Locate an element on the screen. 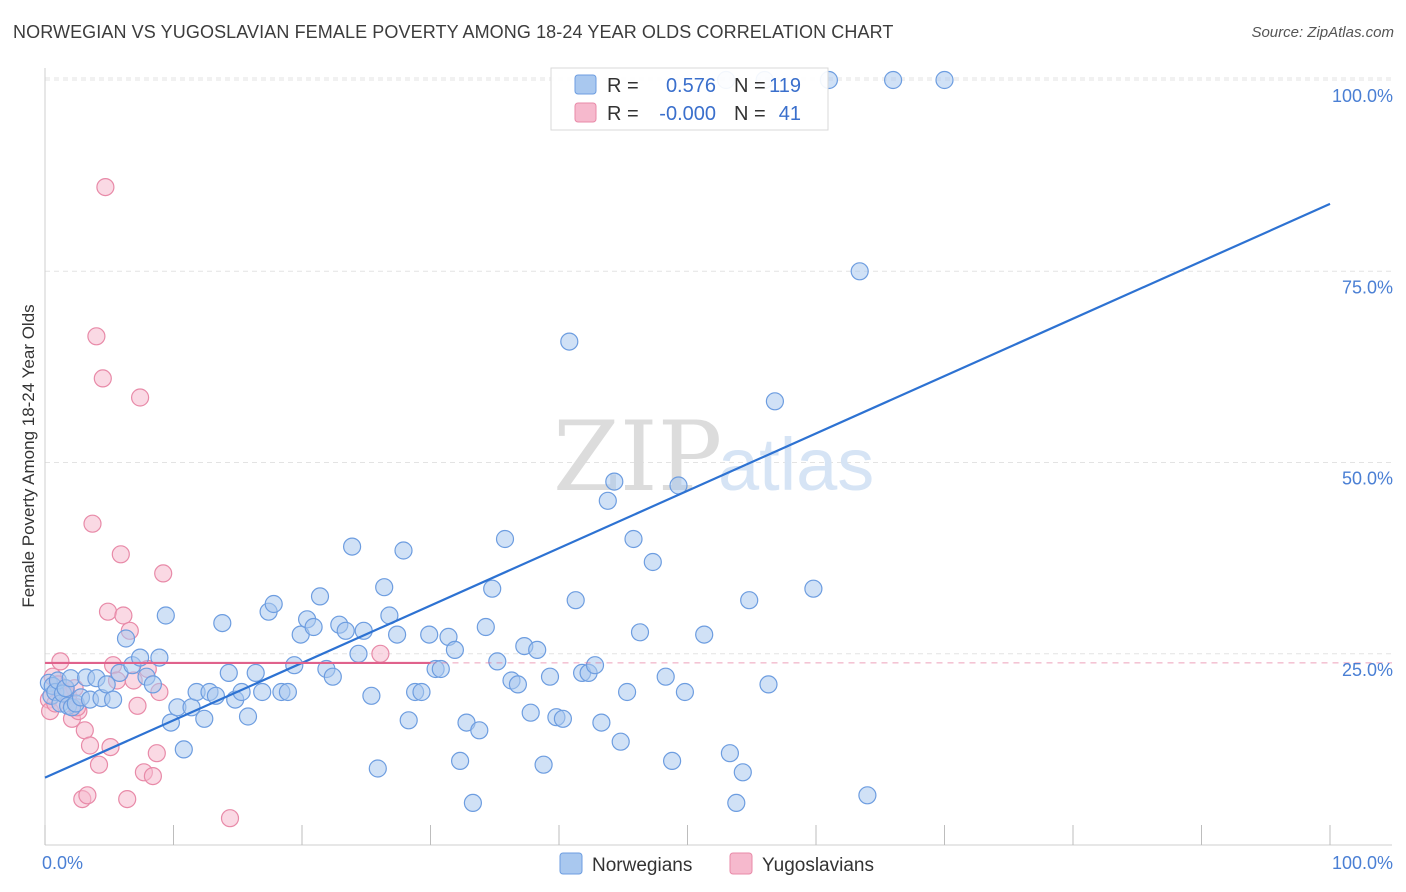  stats-n-value-norwegian: 119 is located at coordinates (785, 86).